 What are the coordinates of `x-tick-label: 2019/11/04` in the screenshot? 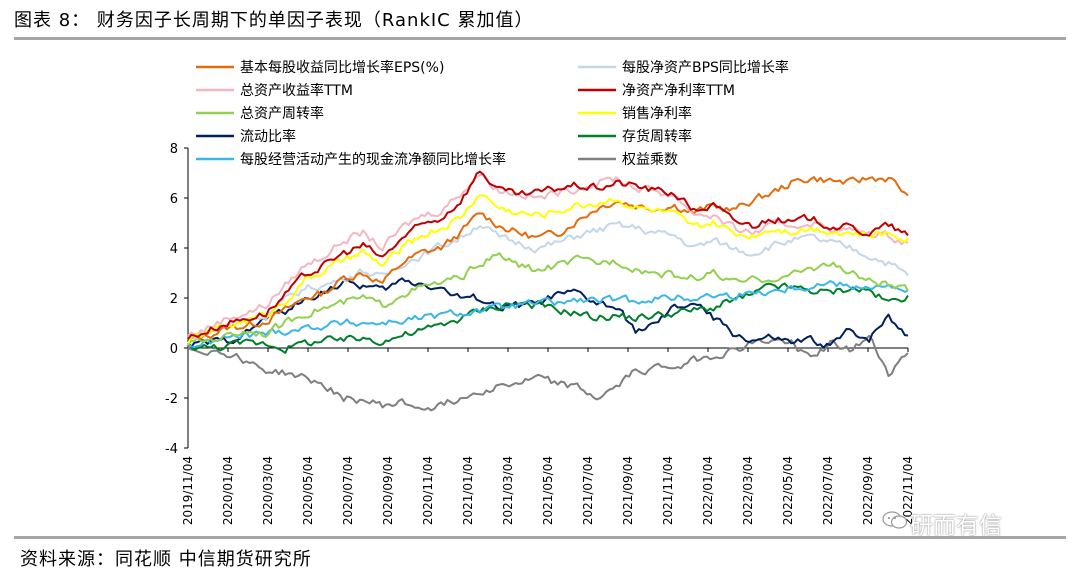 It's located at (188, 490).